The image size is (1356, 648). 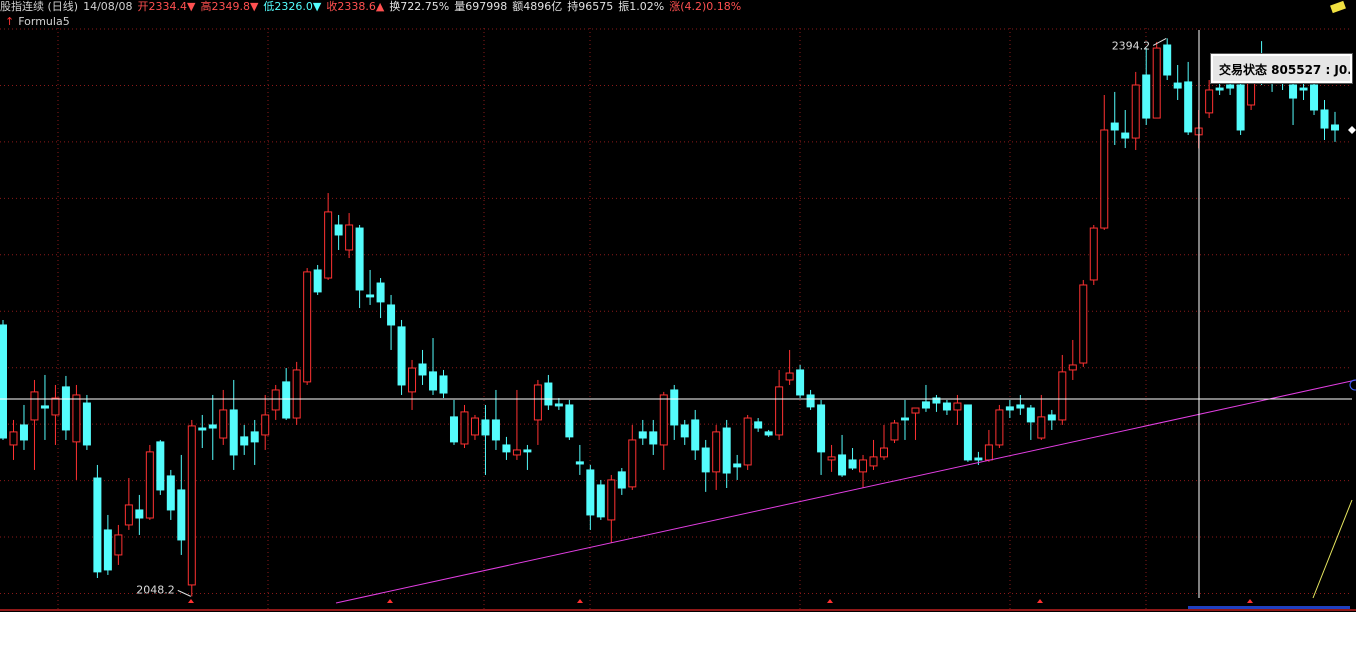 What do you see at coordinates (292, 6) in the screenshot?
I see `header-item: 低2326.0▼` at bounding box center [292, 6].